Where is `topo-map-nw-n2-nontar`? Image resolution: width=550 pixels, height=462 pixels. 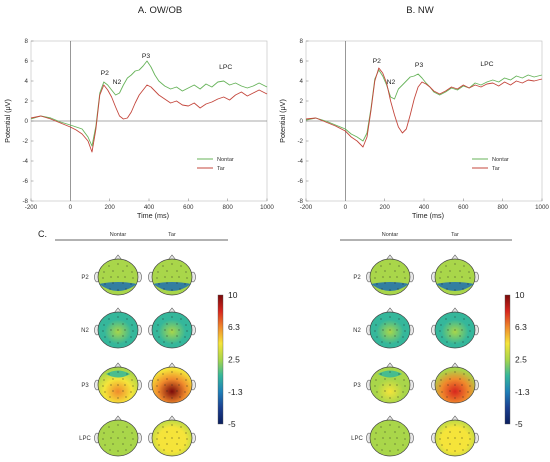
topo-map-nw-n2-nontar is located at coordinates (390, 328).